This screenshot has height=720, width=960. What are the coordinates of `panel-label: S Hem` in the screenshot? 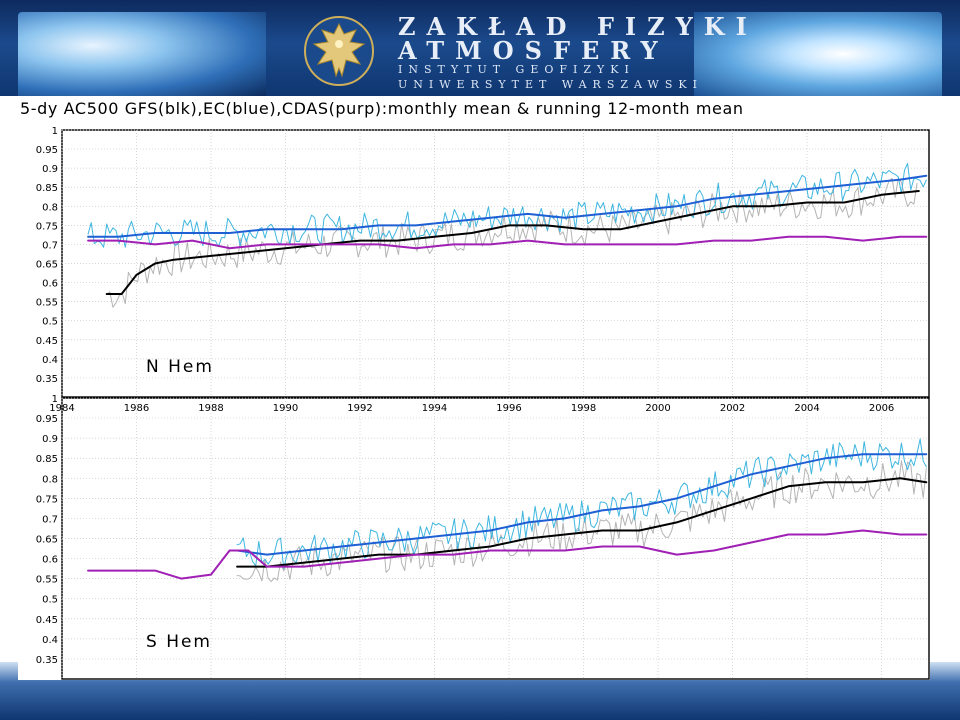 It's located at (179, 642).